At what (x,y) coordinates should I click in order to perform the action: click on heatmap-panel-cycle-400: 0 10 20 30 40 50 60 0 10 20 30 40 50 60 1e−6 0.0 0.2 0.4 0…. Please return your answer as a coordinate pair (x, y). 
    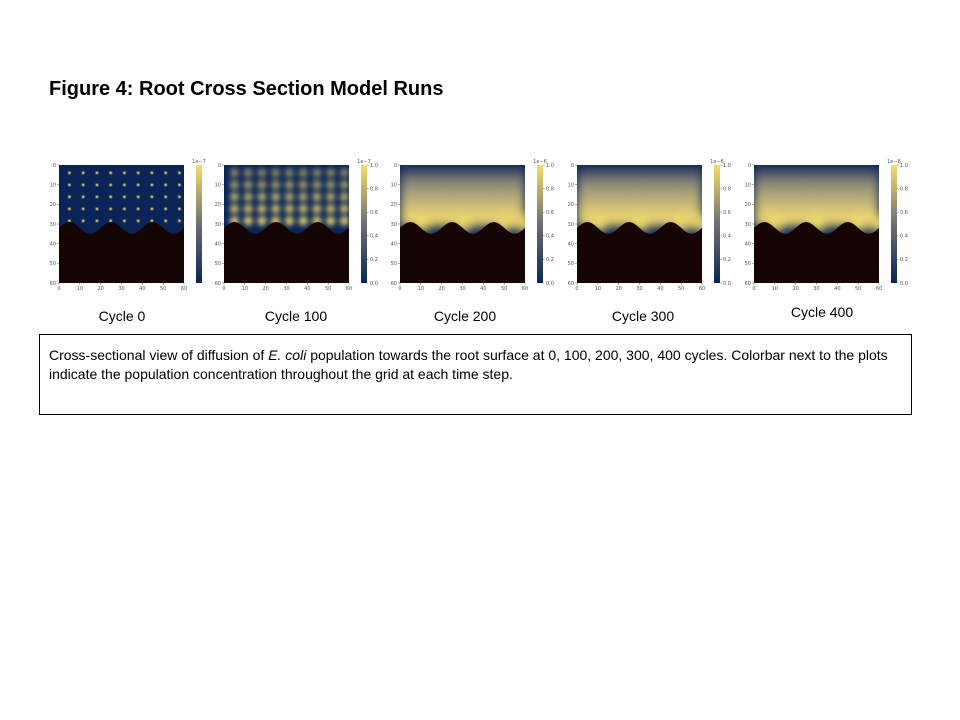
    Looking at the image, I should click on (825, 228).